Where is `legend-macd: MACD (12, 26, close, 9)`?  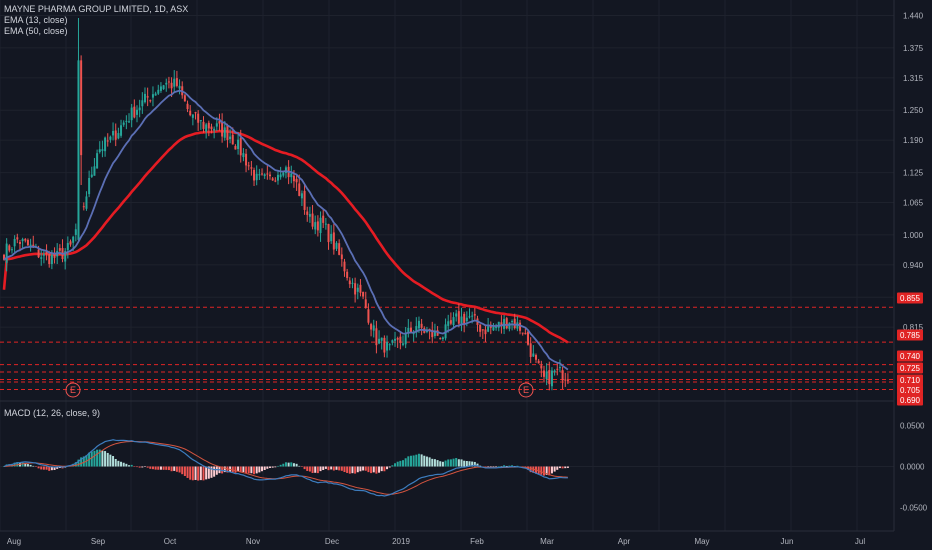 legend-macd: MACD (12, 26, close, 9) is located at coordinates (52, 413).